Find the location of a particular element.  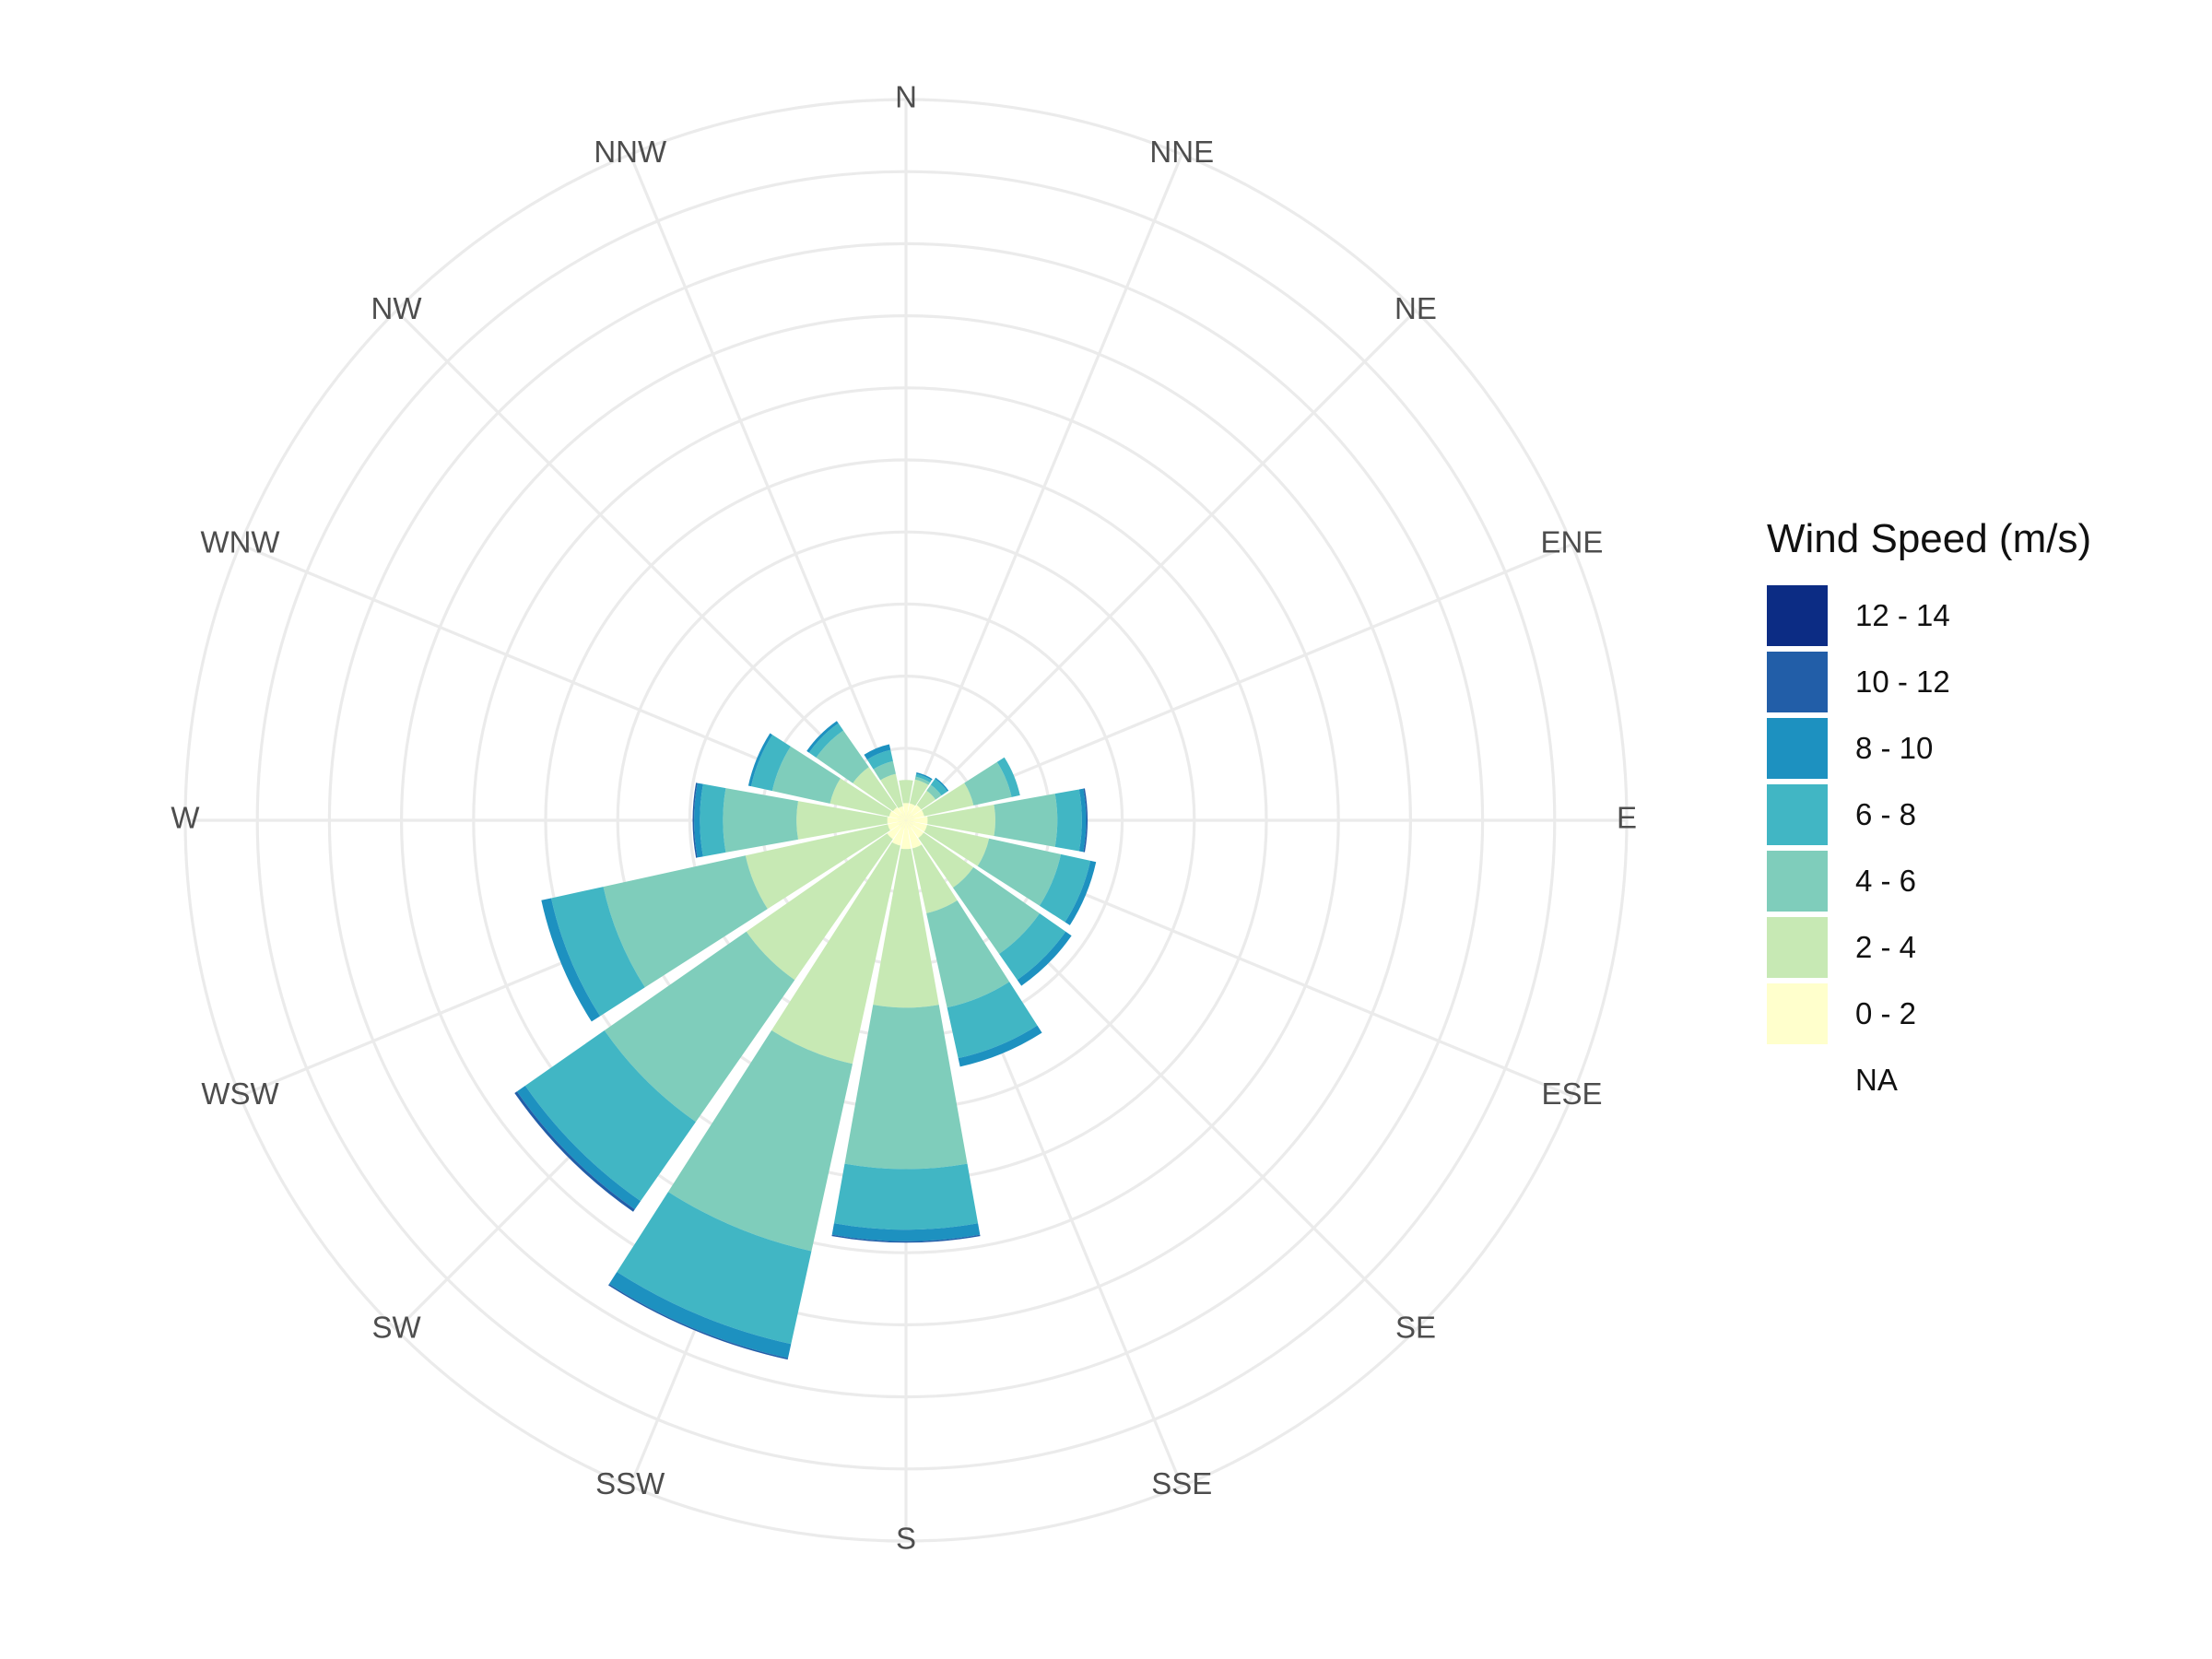

legend-item: 10 - 12 is located at coordinates (1929, 682).